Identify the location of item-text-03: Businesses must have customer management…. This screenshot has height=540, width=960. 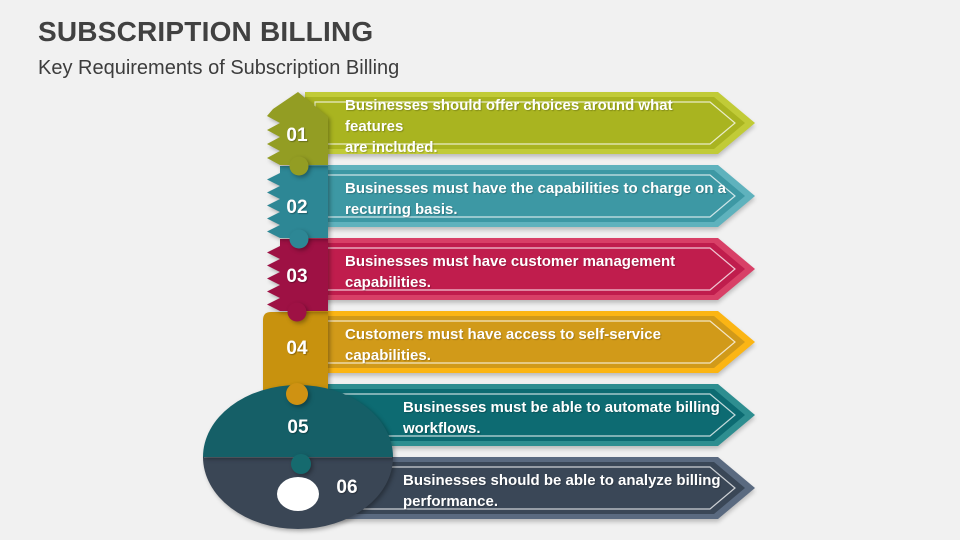
(510, 272).